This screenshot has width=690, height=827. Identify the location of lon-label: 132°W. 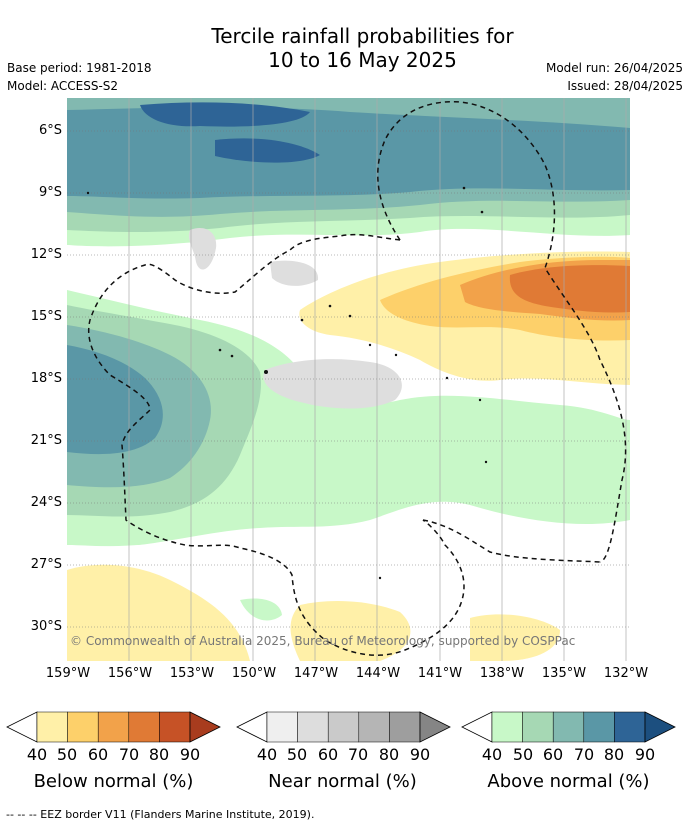
(626, 673).